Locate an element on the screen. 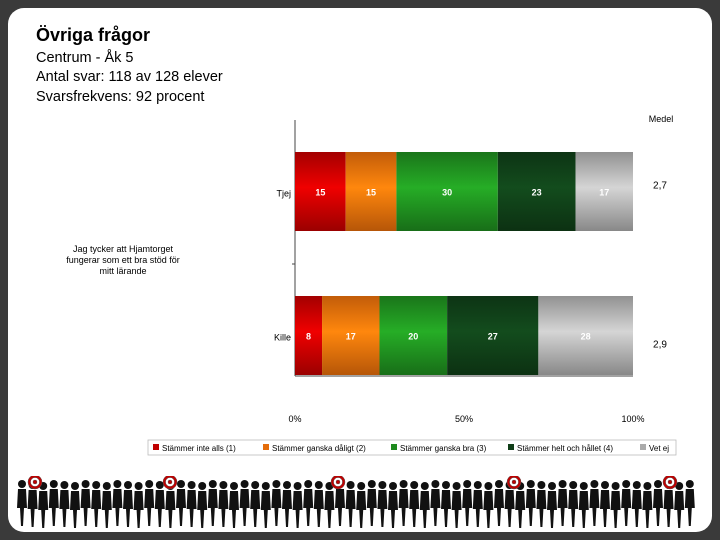 The image size is (720, 540). legend-entry: Stämmer ganska dåligt (2) is located at coordinates (319, 448).